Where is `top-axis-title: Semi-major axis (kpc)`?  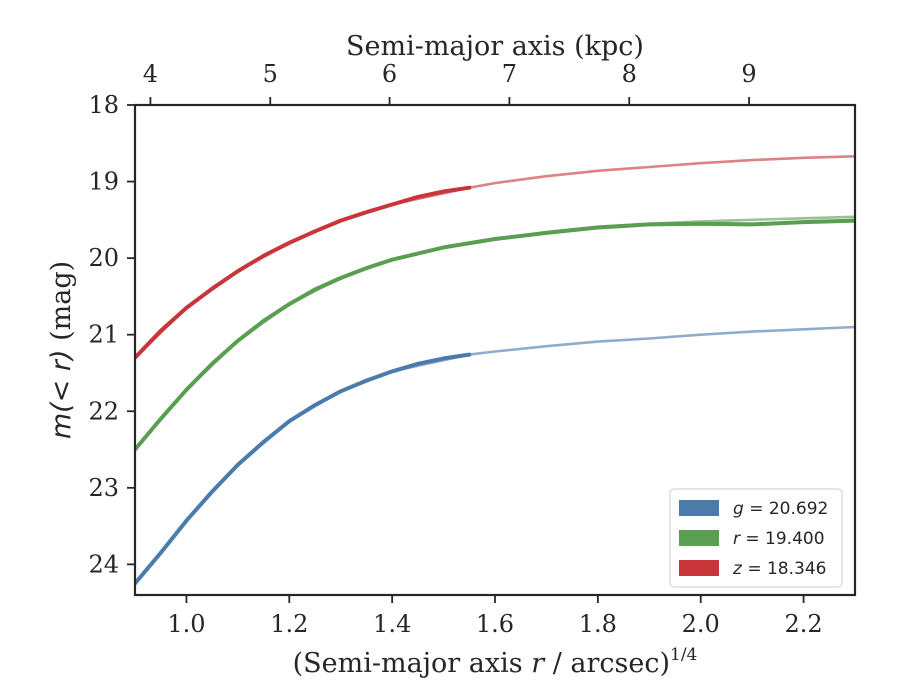 top-axis-title: Semi-major axis (kpc) is located at coordinates (495, 46).